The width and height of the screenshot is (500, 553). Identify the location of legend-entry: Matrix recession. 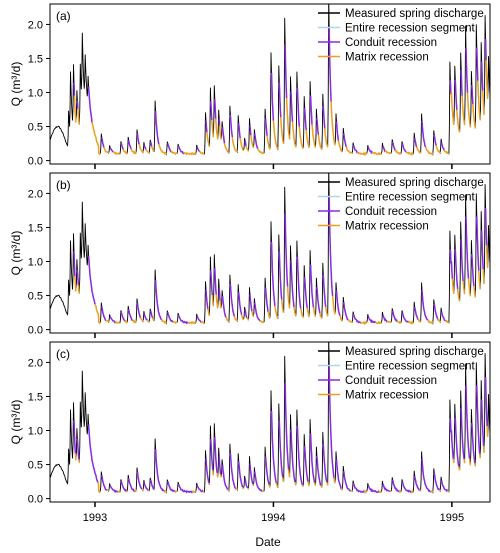
(387, 227).